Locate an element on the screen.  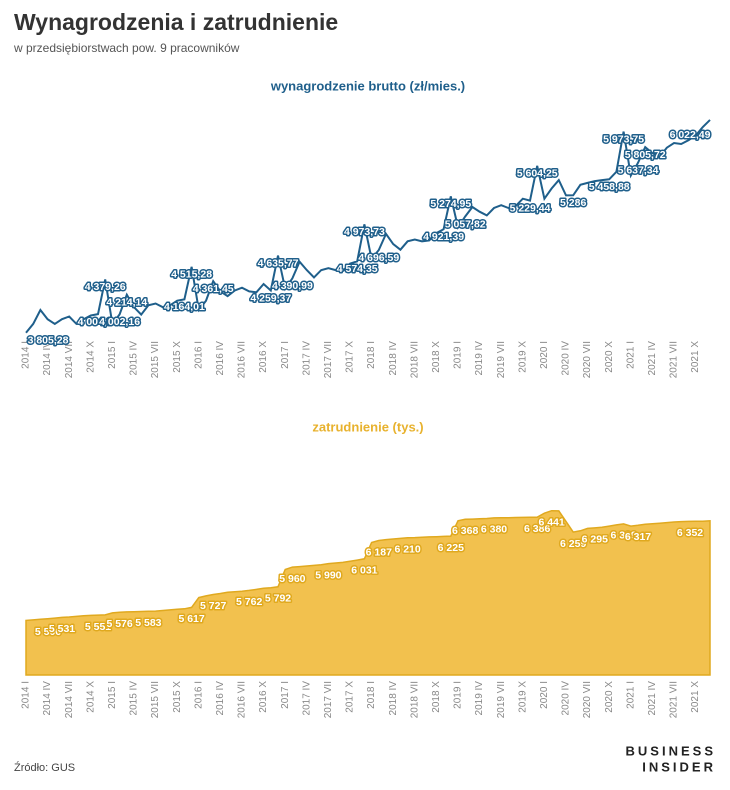
x-tick-label: 2018 VII is located at coordinates (414, 359).